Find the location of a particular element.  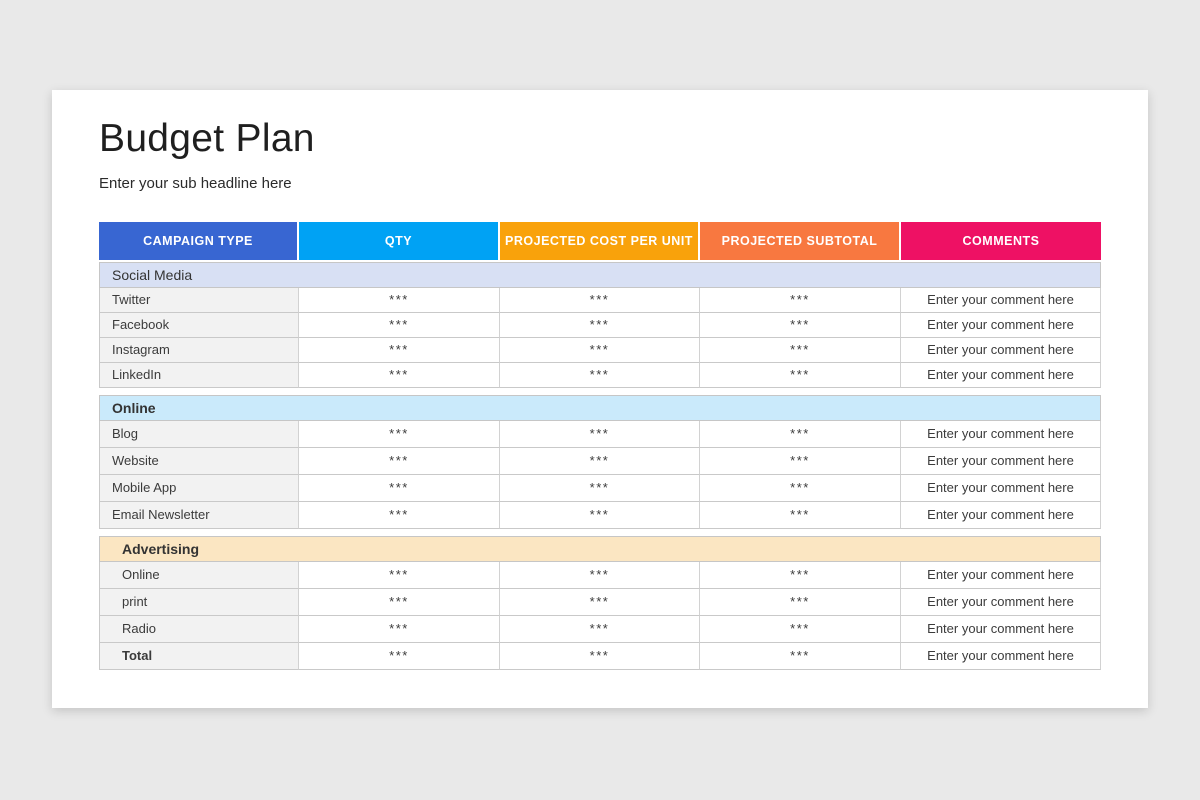

row-label-cell: Facebook is located at coordinates (199, 325).